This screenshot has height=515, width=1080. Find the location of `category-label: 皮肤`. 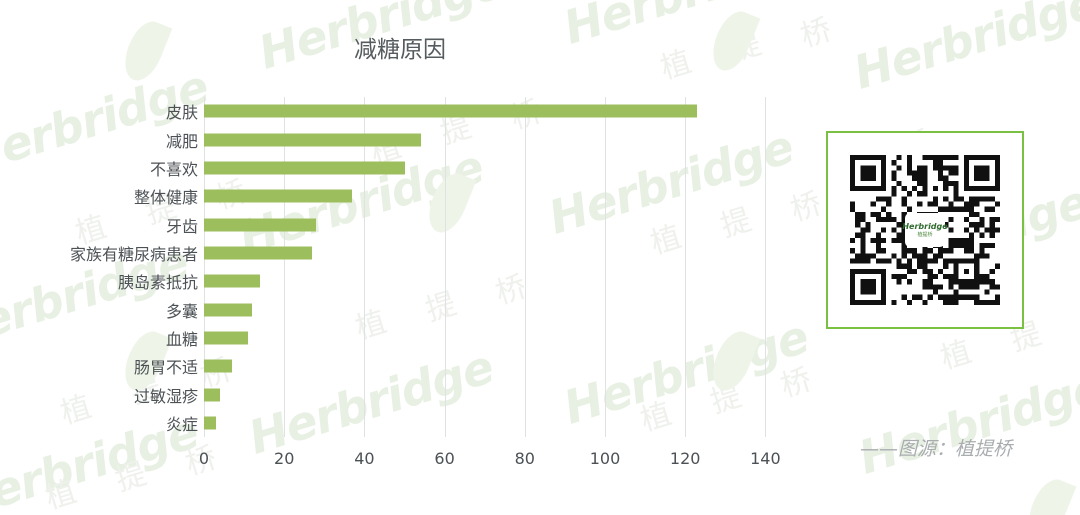

category-label: 皮肤 is located at coordinates (181, 113).